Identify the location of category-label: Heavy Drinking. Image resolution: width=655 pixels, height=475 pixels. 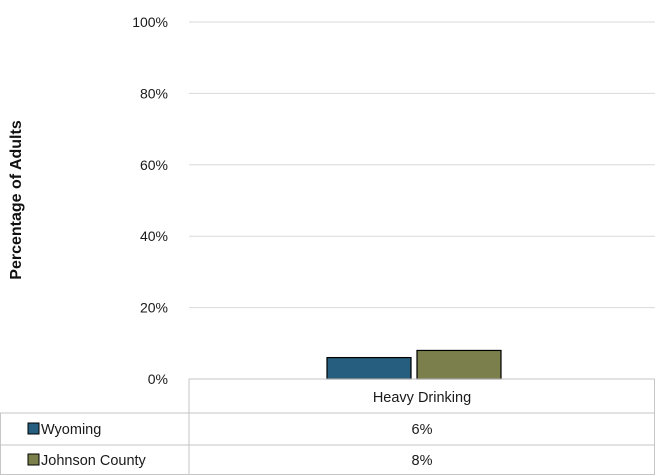
(422, 398).